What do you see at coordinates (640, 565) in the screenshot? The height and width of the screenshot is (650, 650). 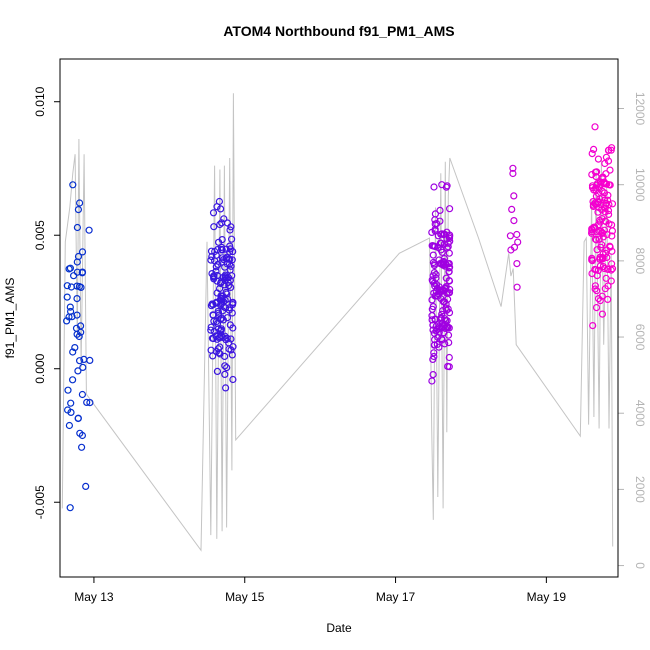 I see `y2-tick-label-0: 0` at bounding box center [640, 565].